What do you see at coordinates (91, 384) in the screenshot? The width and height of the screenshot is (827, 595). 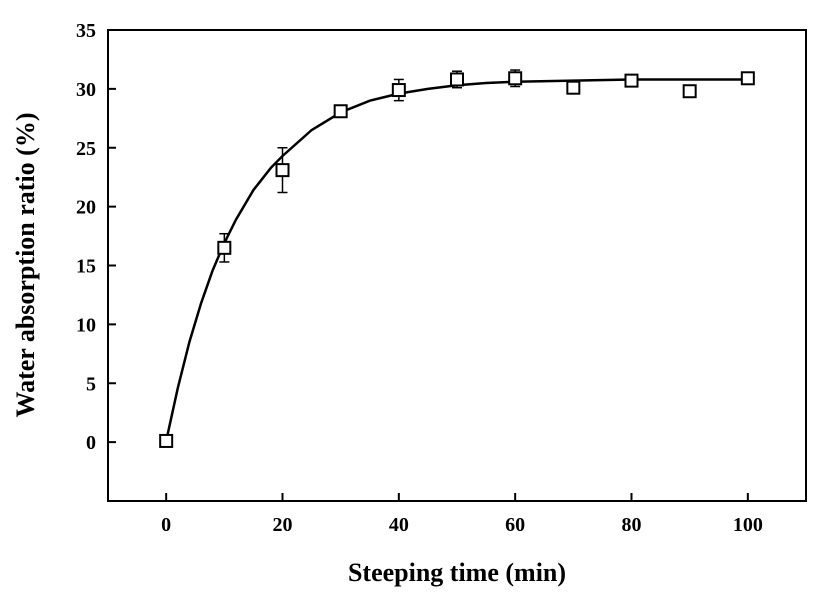 I see `y-tick-label: 5` at bounding box center [91, 384].